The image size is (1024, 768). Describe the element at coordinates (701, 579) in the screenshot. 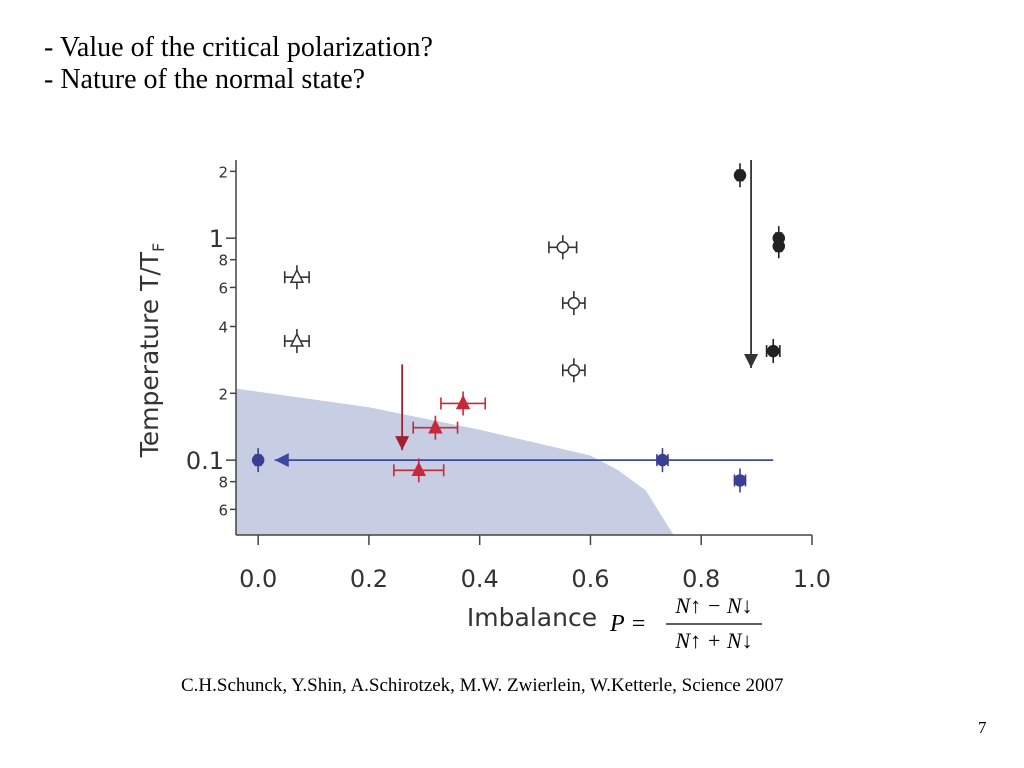

I see `x-tick-label: 0.8` at that location.